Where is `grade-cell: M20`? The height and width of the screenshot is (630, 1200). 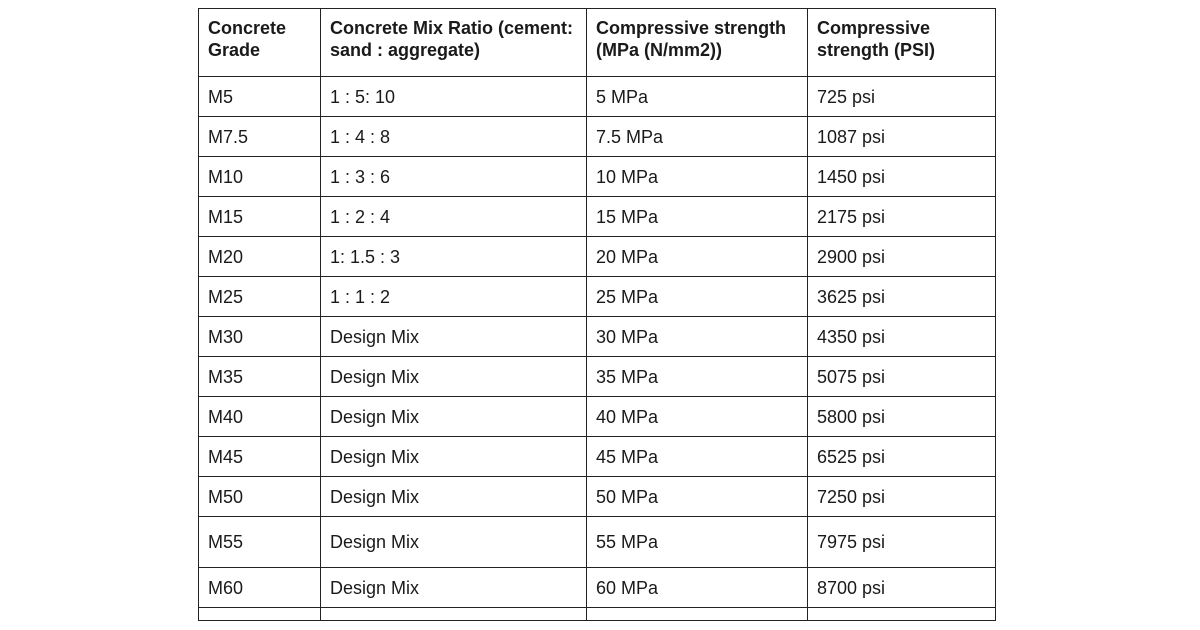 grade-cell: M20 is located at coordinates (259, 256).